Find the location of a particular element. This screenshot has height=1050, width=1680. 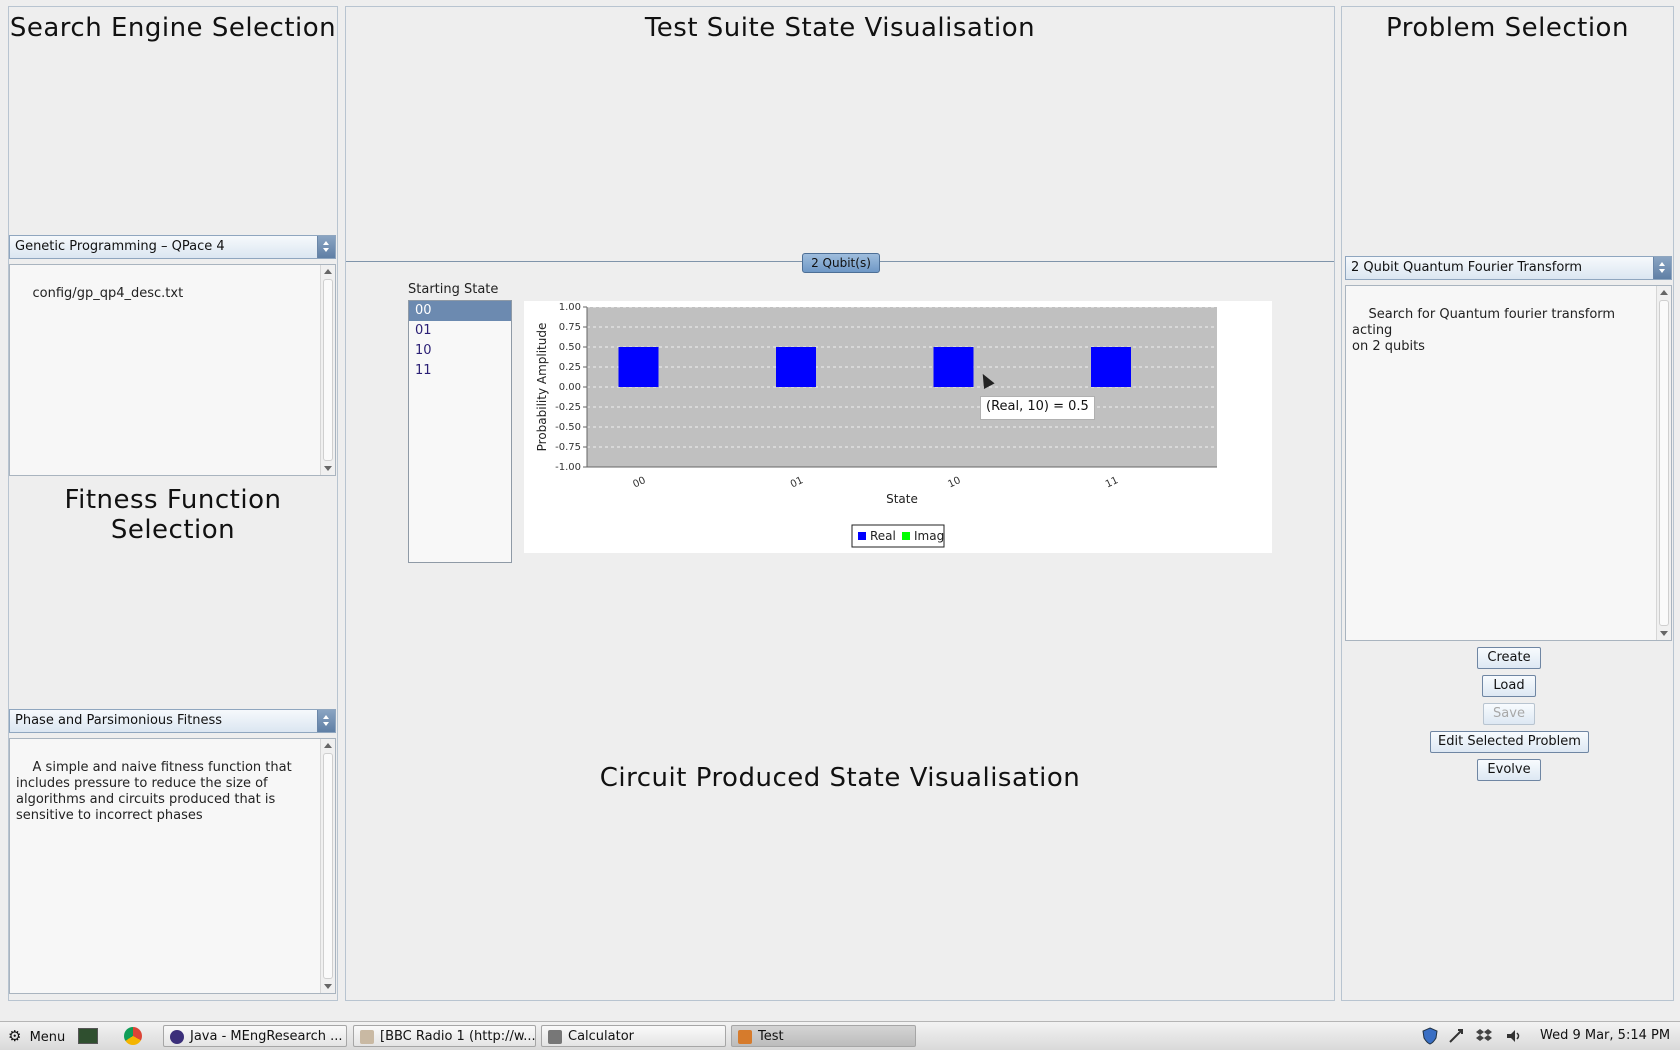

y-tick-label: 0.25 is located at coordinates (570, 367).